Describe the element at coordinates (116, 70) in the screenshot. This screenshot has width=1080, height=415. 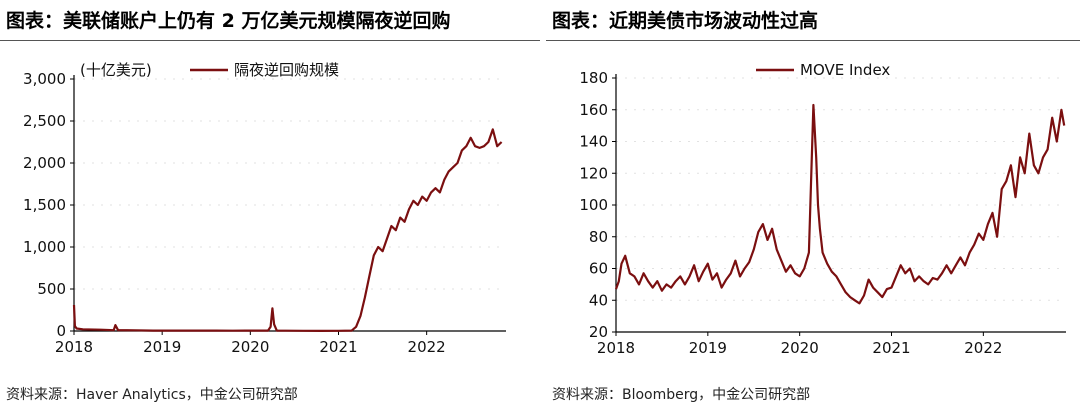
I see `unit-label: (十亿美元)` at that location.